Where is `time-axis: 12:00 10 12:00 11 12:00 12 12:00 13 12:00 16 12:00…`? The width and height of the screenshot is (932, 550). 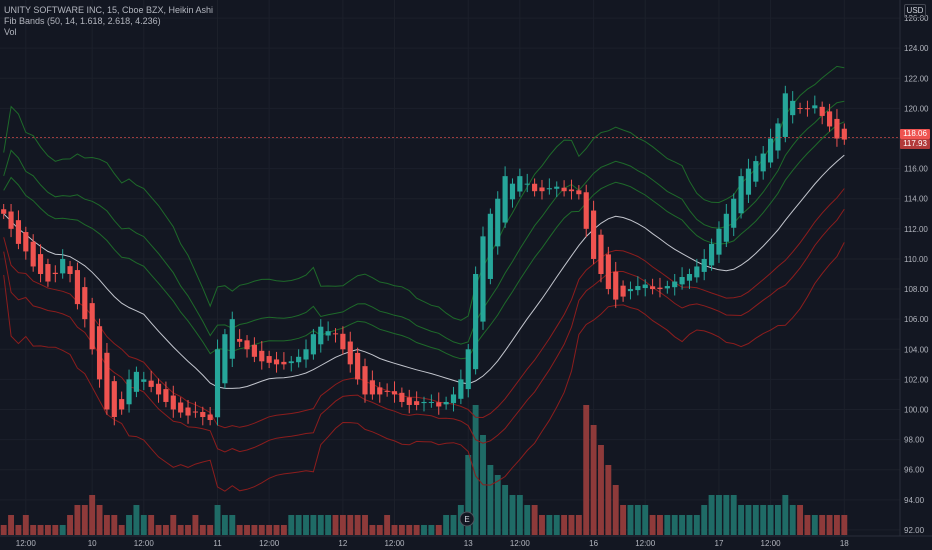
time-axis: 12:00 10 12:00 11 12:00 12 12:00 13 12:00 16 12:00… is located at coordinates (466, 541).